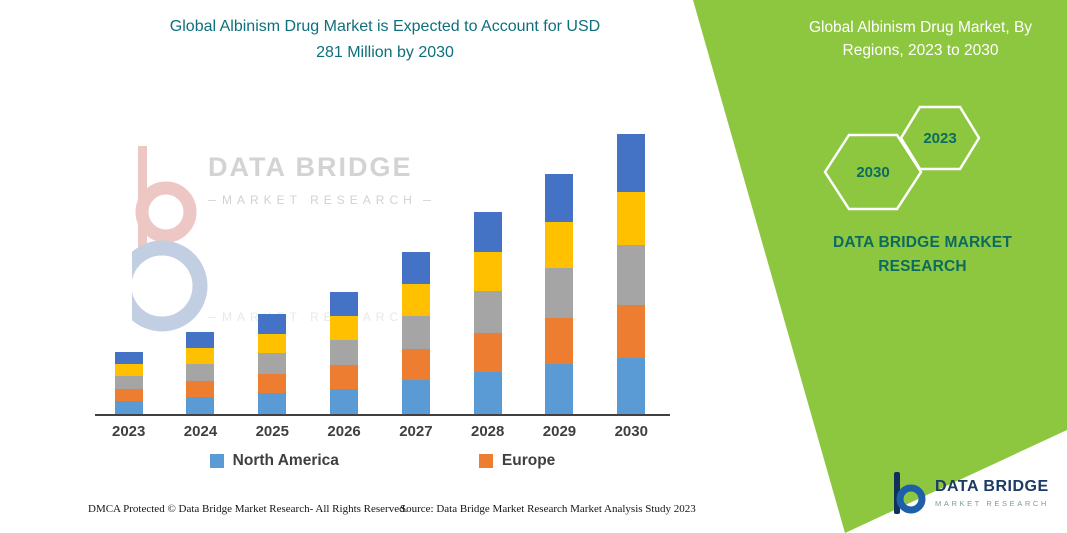 The width and height of the screenshot is (1067, 533). What do you see at coordinates (487, 232) in the screenshot?
I see `segment-region-5-dark-blue-unlabeled-2028` at bounding box center [487, 232].